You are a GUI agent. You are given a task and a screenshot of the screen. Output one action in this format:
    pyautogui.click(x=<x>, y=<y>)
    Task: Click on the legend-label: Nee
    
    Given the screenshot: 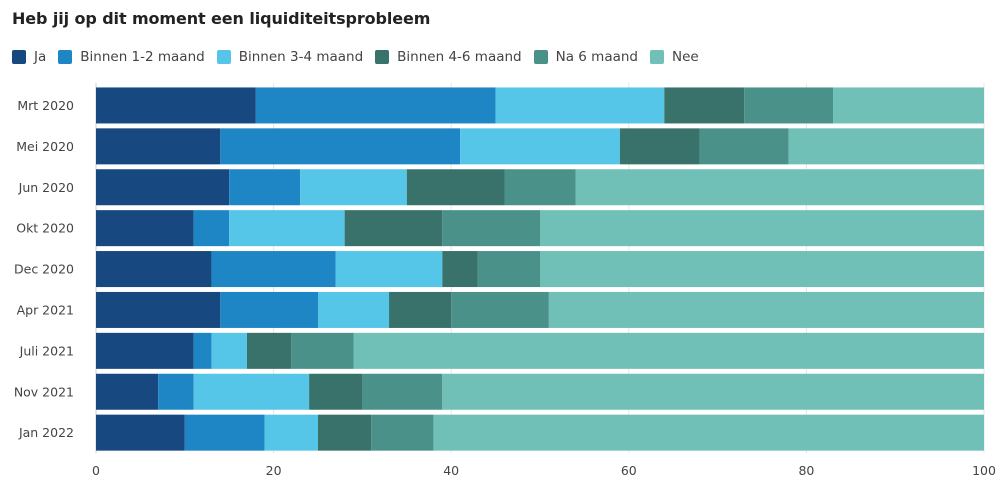 What is the action you would take?
    pyautogui.click(x=685, y=57)
    